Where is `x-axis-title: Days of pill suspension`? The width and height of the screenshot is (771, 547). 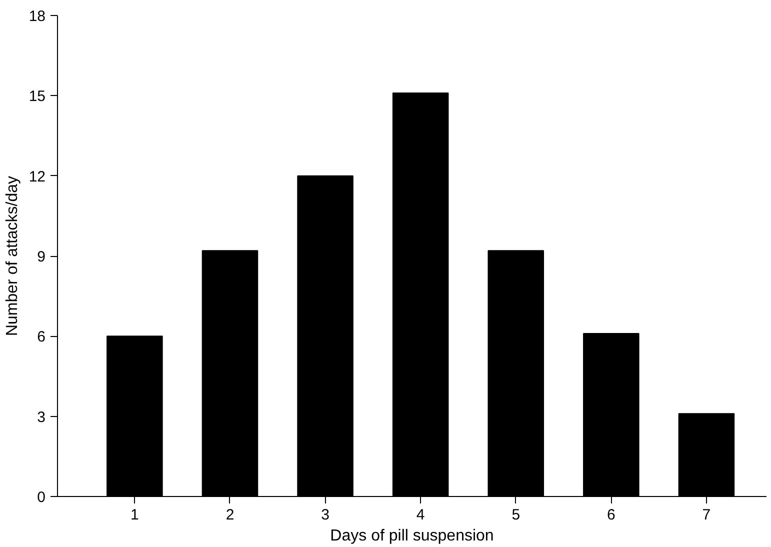
x-axis-title: Days of pill suspension is located at coordinates (412, 536).